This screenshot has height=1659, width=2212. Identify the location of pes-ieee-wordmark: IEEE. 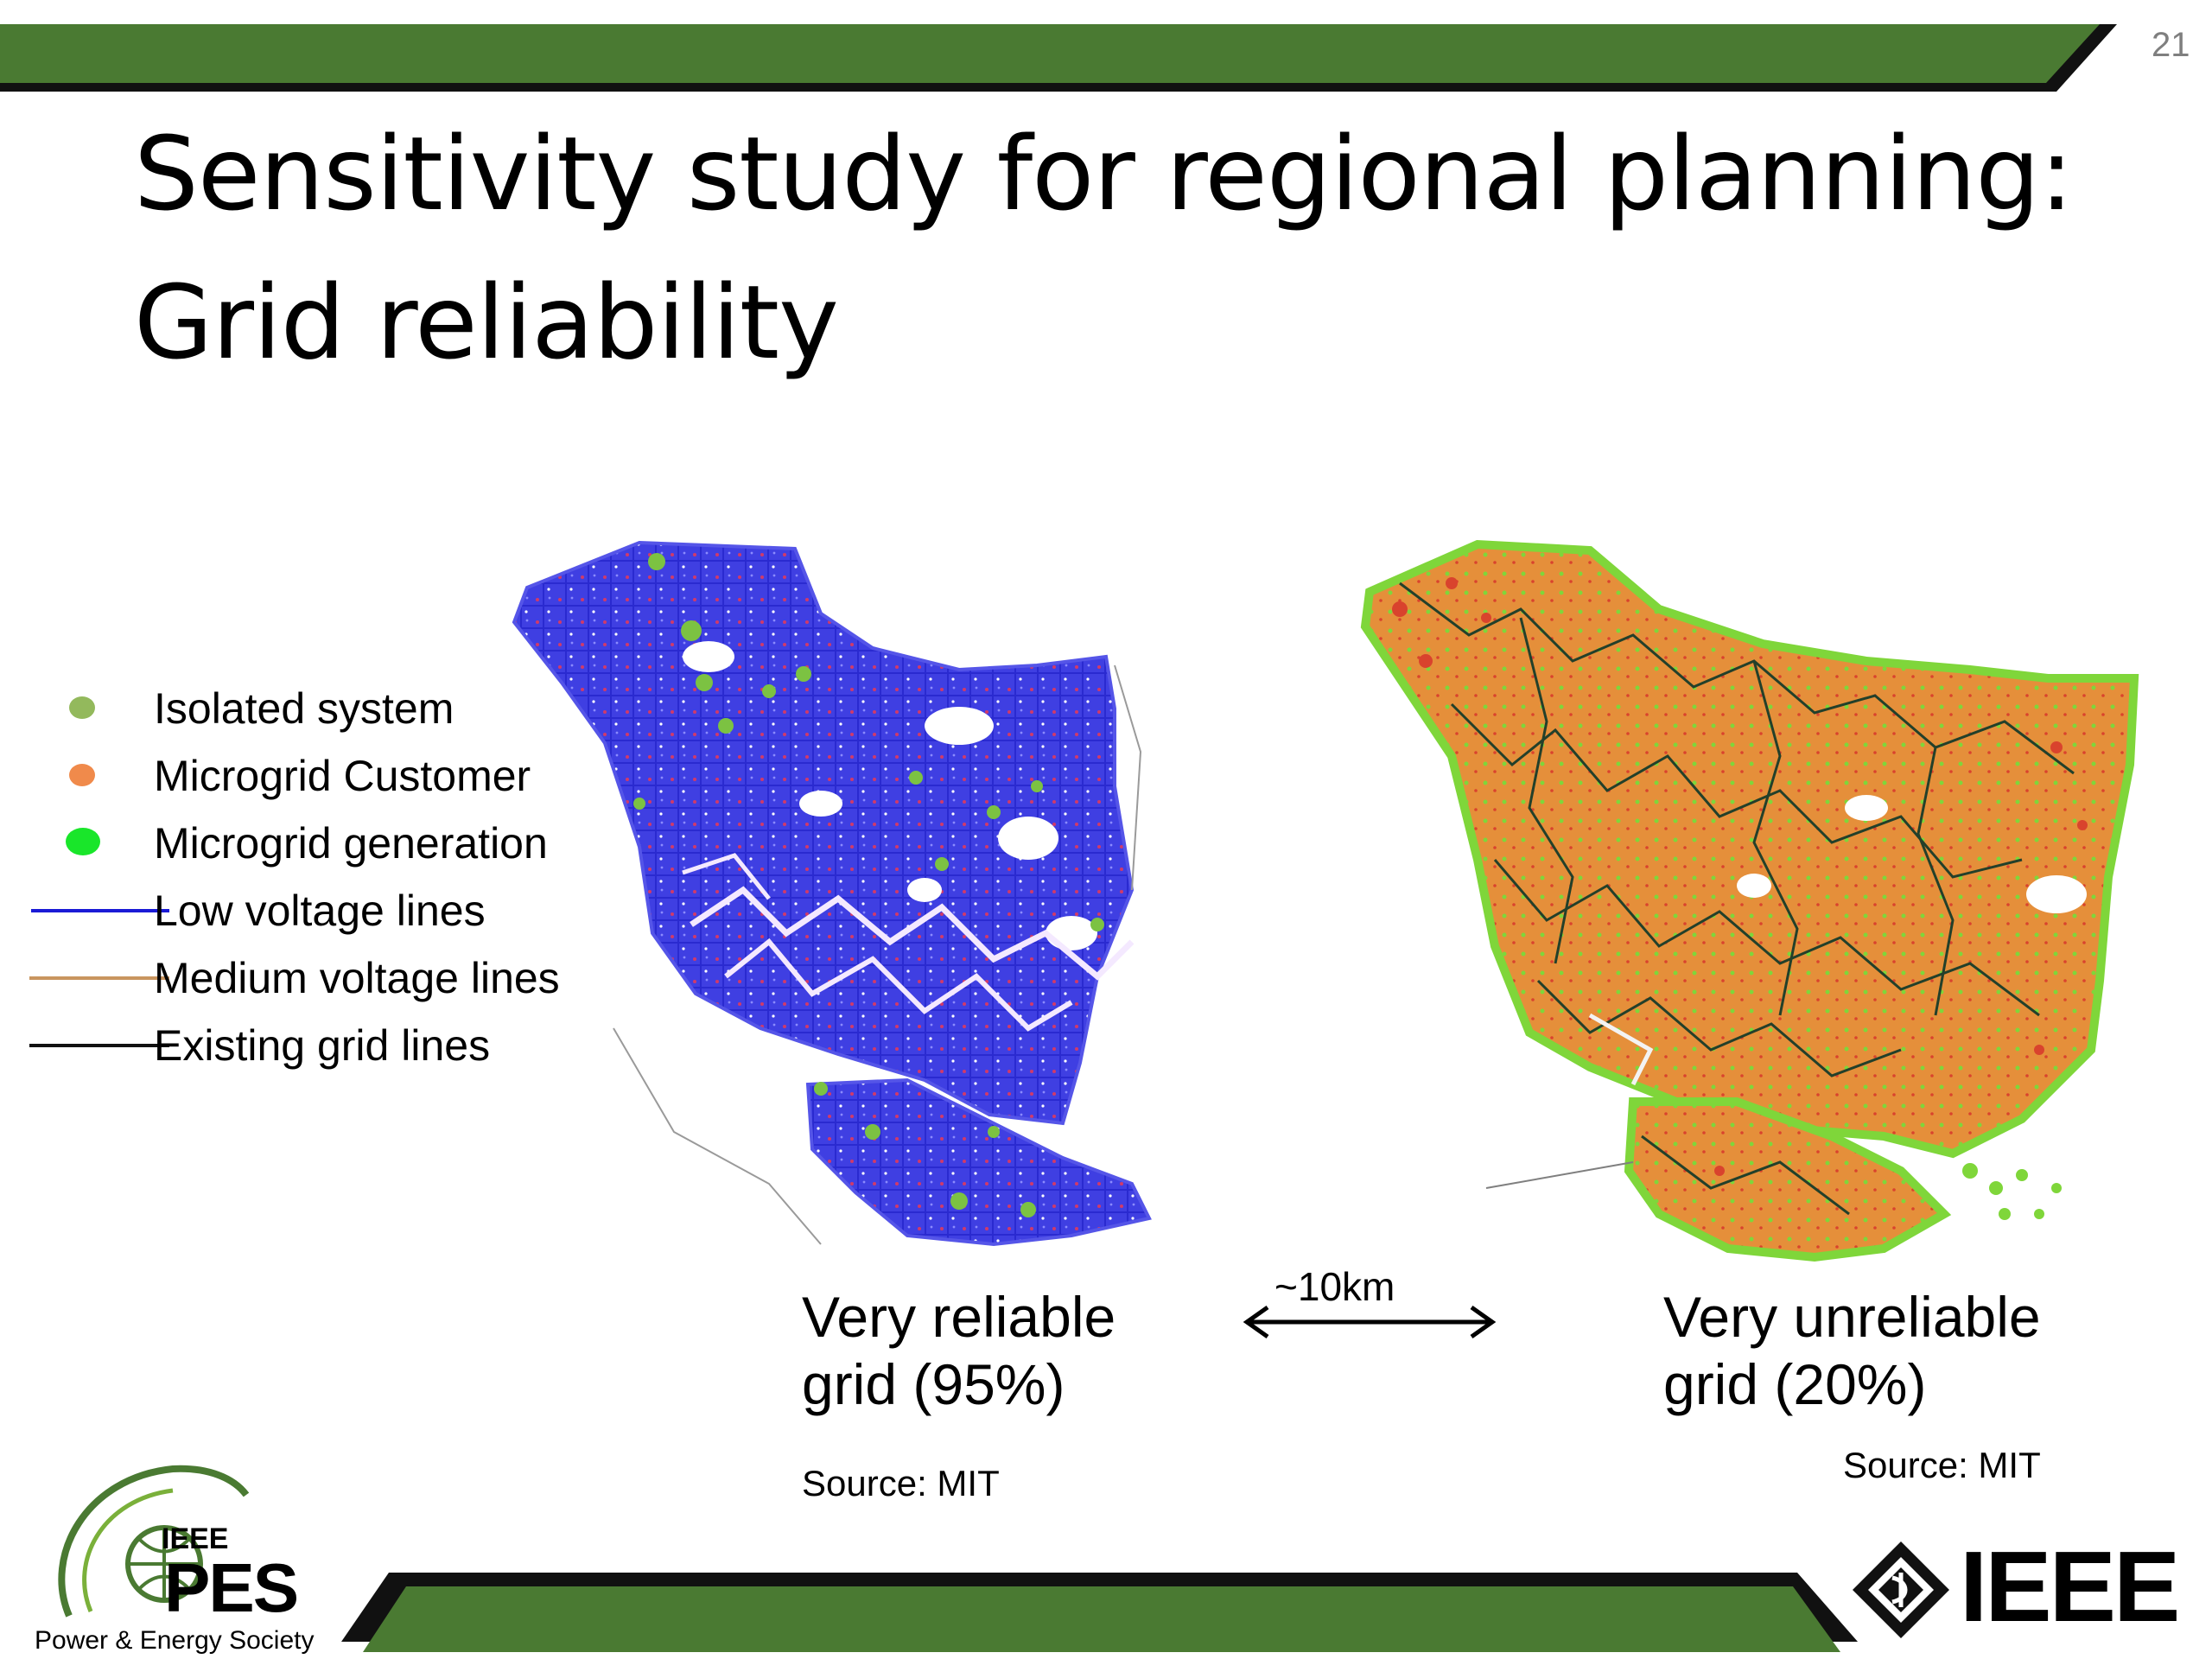
(195, 1538).